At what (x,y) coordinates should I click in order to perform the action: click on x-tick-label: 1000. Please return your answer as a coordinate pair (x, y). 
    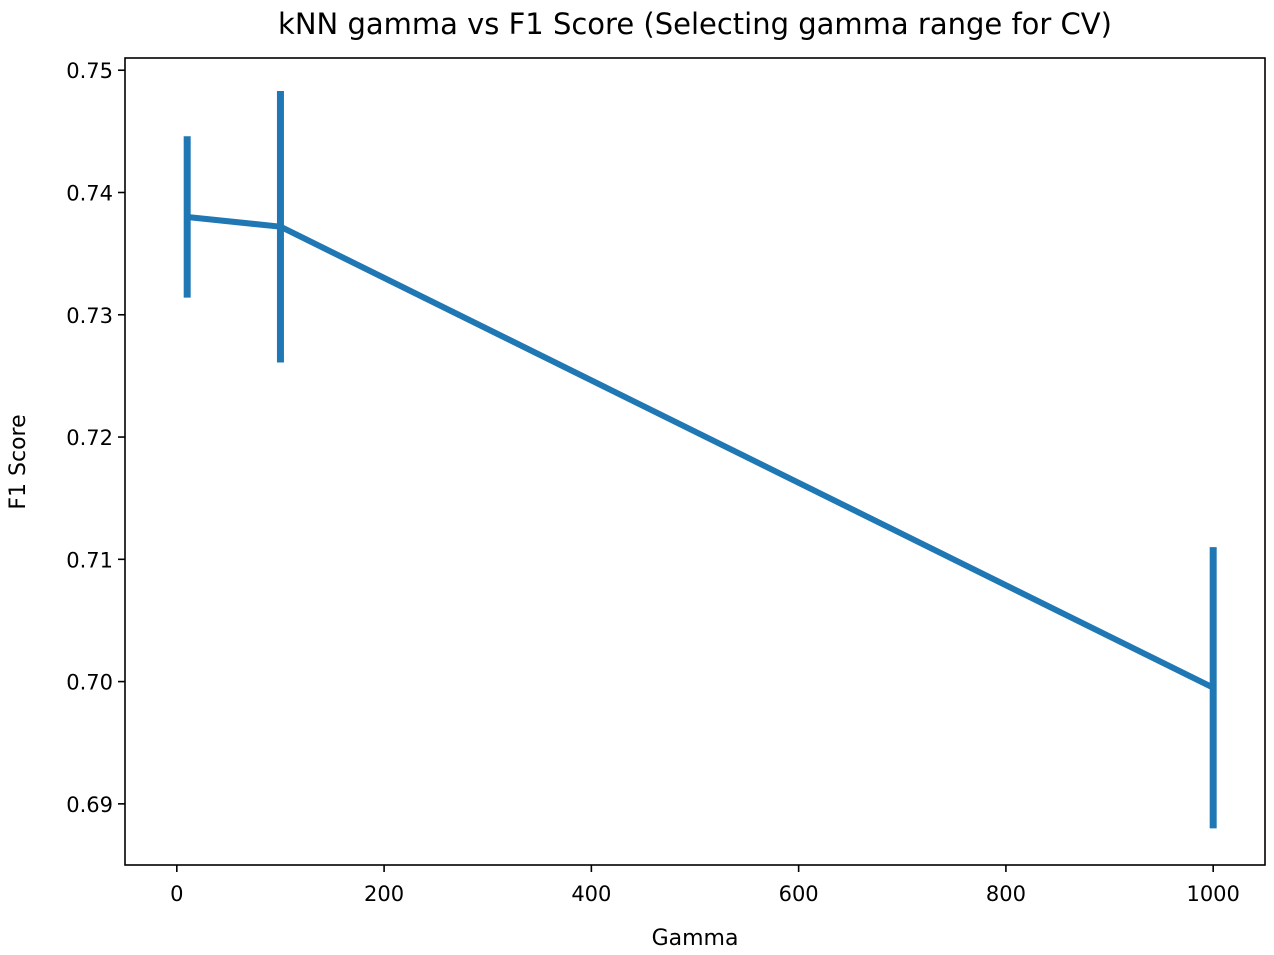
    Looking at the image, I should click on (1212, 894).